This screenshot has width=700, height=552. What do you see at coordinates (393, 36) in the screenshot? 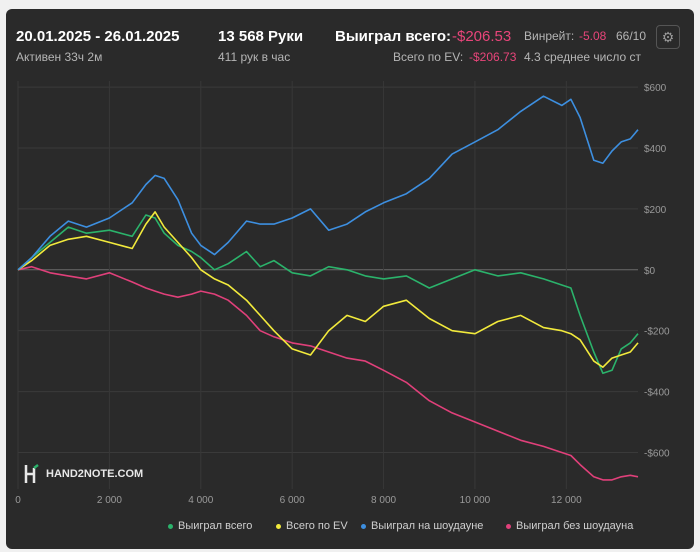
I see `won-total-label: Выиграл всего:` at bounding box center [393, 36].